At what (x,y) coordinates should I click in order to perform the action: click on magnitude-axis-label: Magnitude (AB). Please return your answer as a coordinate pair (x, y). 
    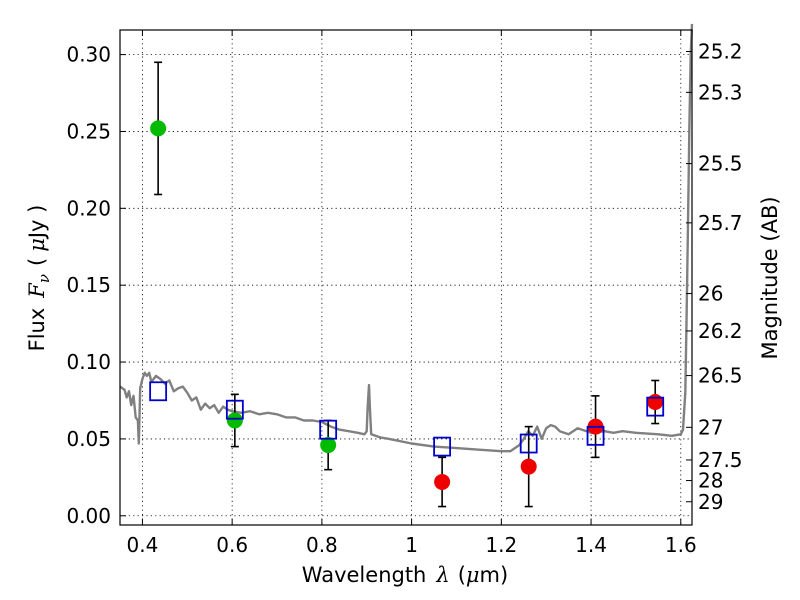
    Looking at the image, I should click on (770, 277).